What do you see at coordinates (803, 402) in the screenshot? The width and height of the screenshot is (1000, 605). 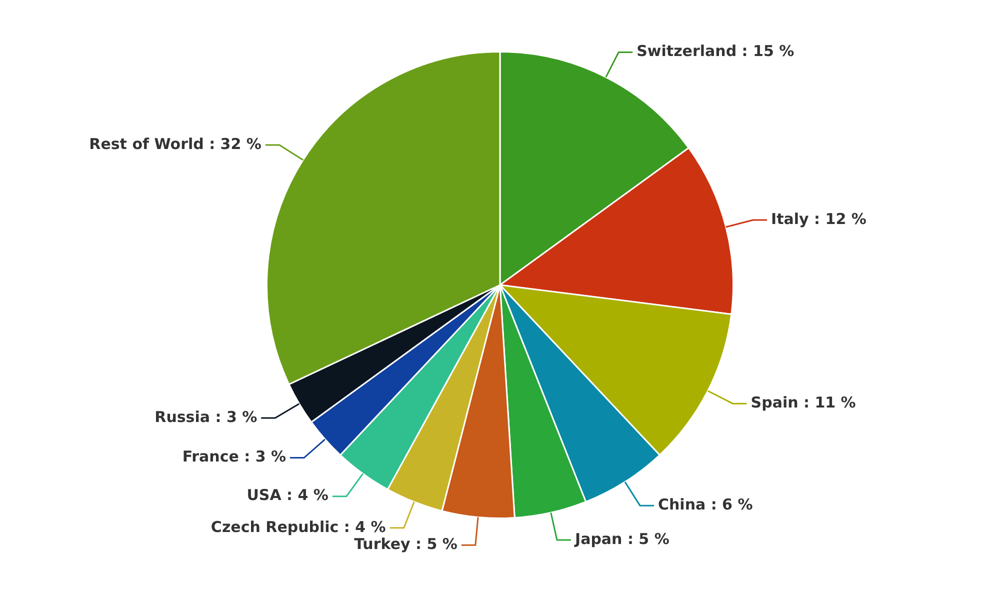 I see `slice-label: Spain : 11 %` at bounding box center [803, 402].